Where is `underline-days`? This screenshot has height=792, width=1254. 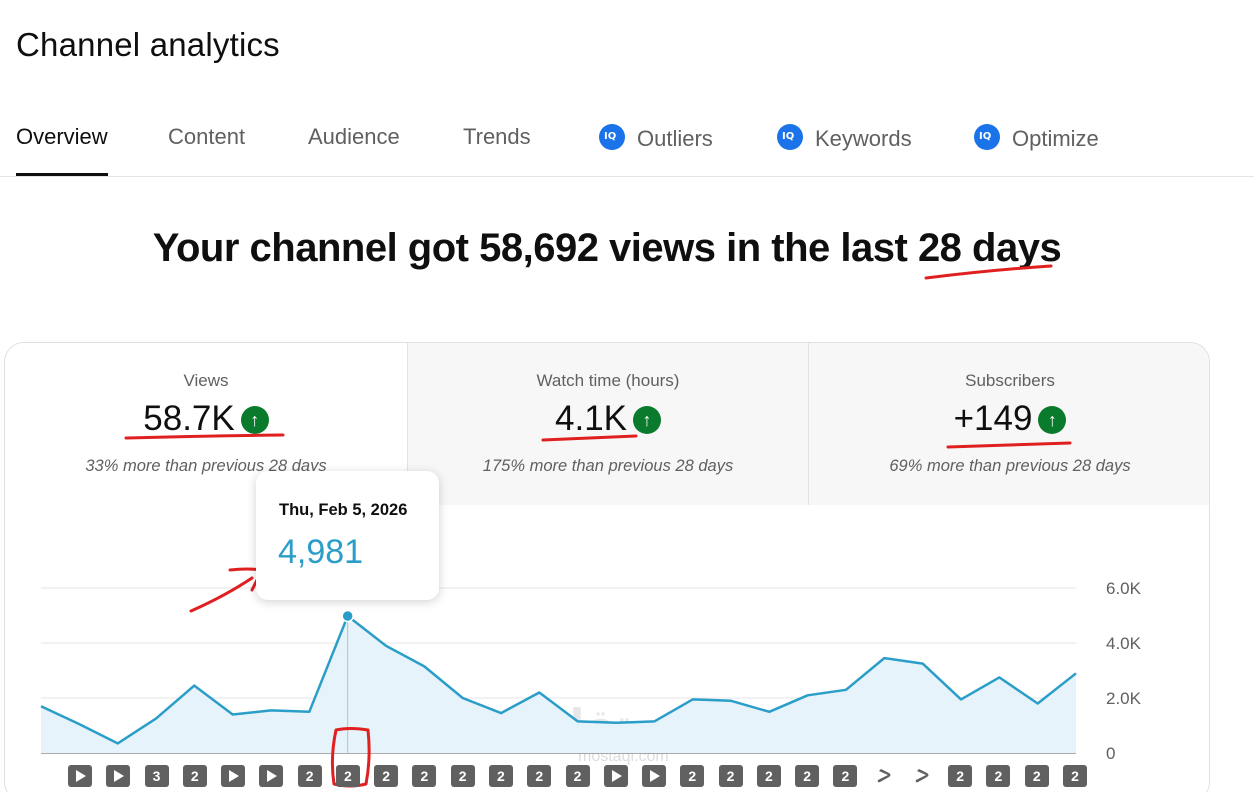 underline-days is located at coordinates (988, 272).